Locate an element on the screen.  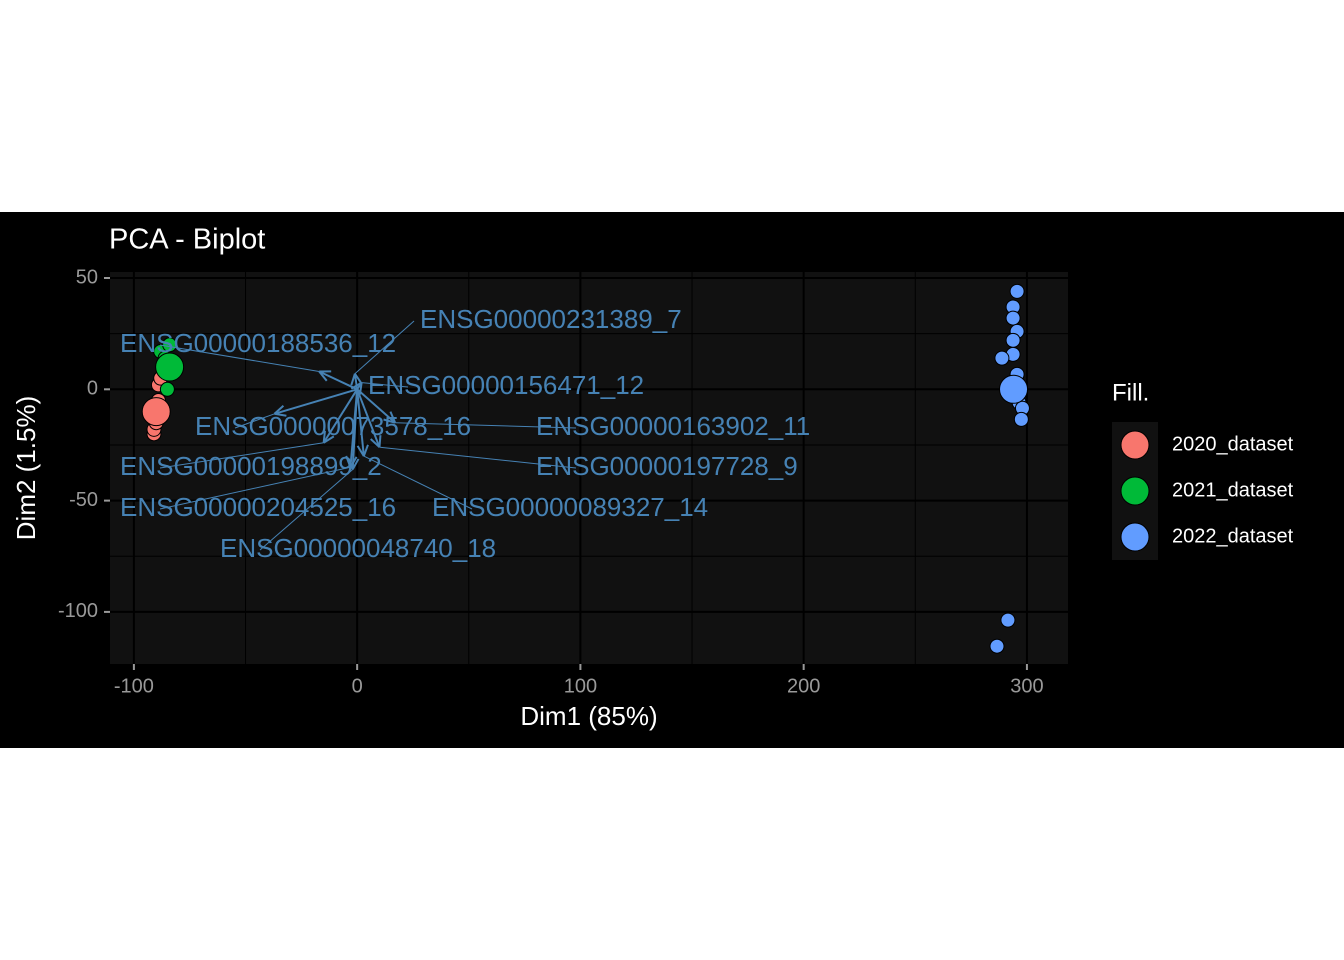
x-axis-label: Dim1 (85%) is located at coordinates (588, 716).